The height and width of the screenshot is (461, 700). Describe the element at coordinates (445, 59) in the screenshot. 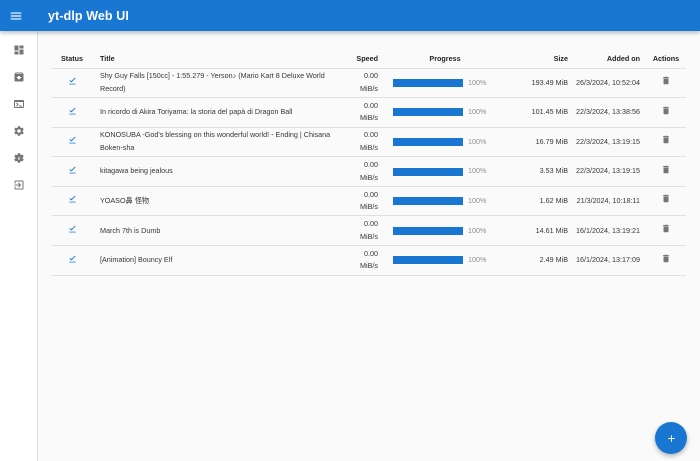

I see `column-header-progress: Progress` at that location.